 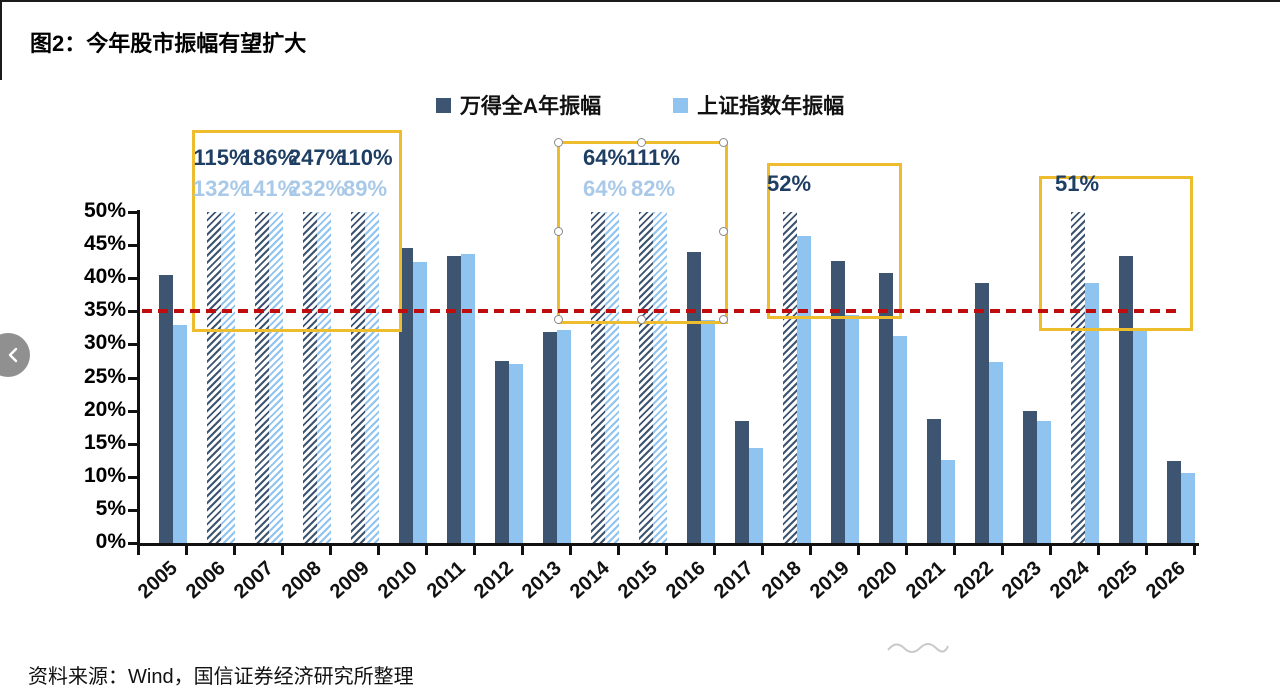 I want to click on x-axis-label: 2017, so click(x=733, y=580).